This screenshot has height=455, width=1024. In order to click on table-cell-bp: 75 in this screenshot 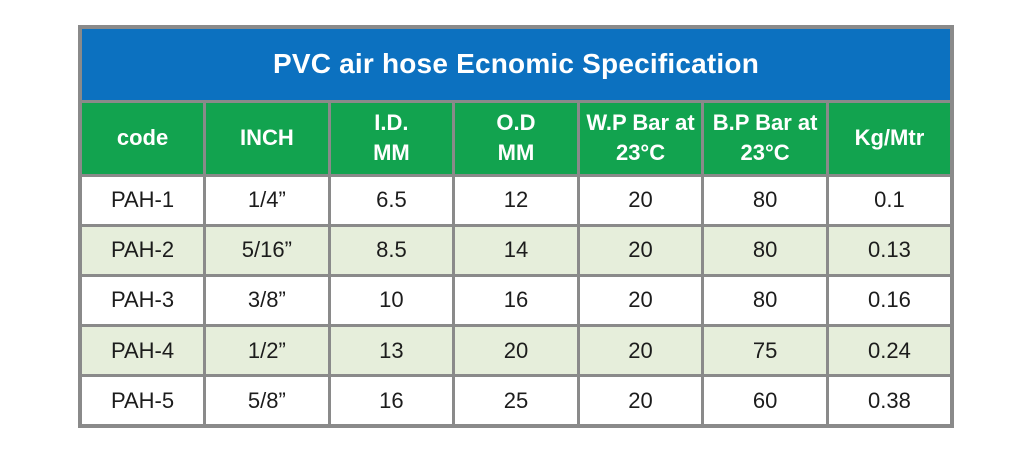, I will do `click(765, 351)`.